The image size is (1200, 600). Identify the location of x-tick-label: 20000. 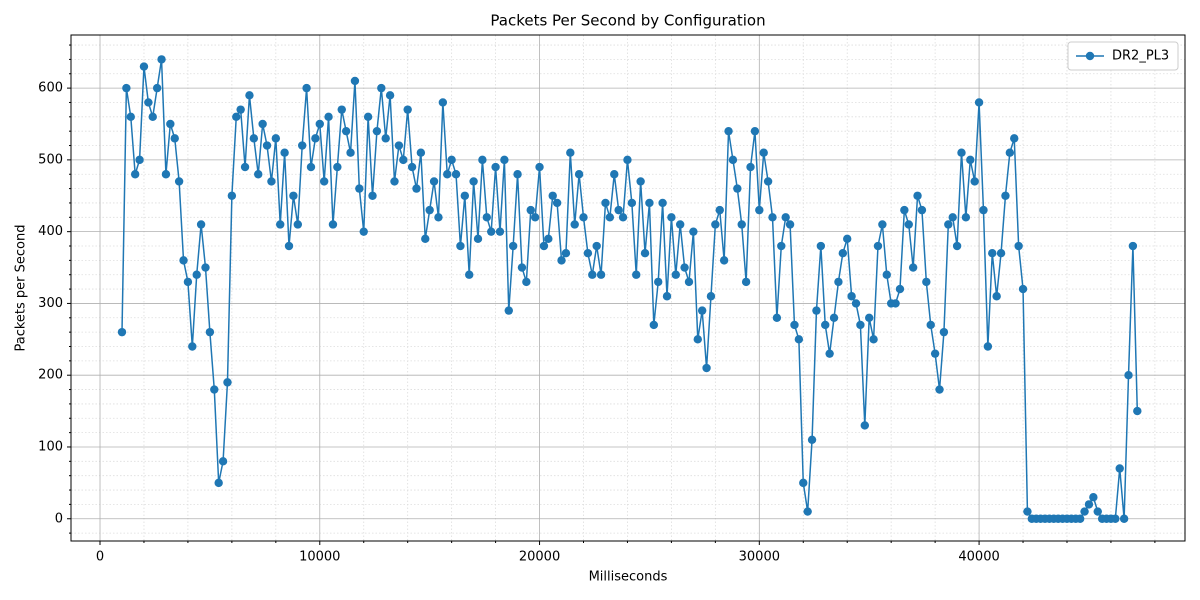
(539, 557).